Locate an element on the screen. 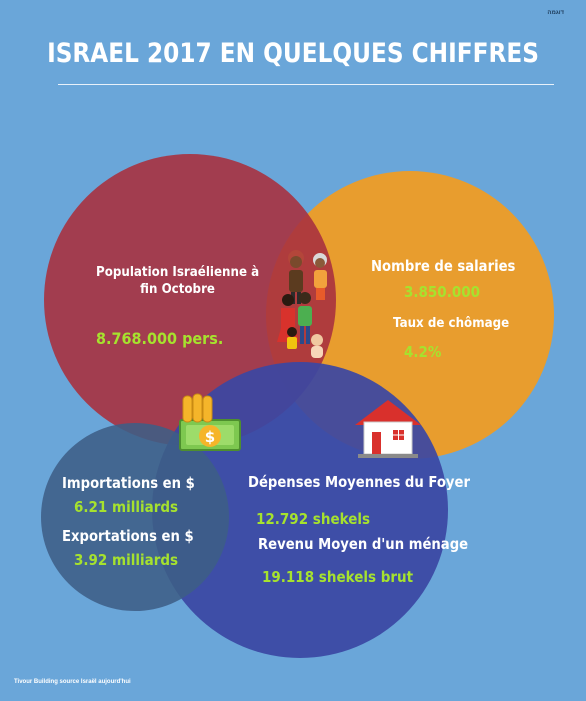 This screenshot has width=586, height=701. page-title: ISRAEL 2017 EN QUELQUES CHIFFRES is located at coordinates (293, 53).